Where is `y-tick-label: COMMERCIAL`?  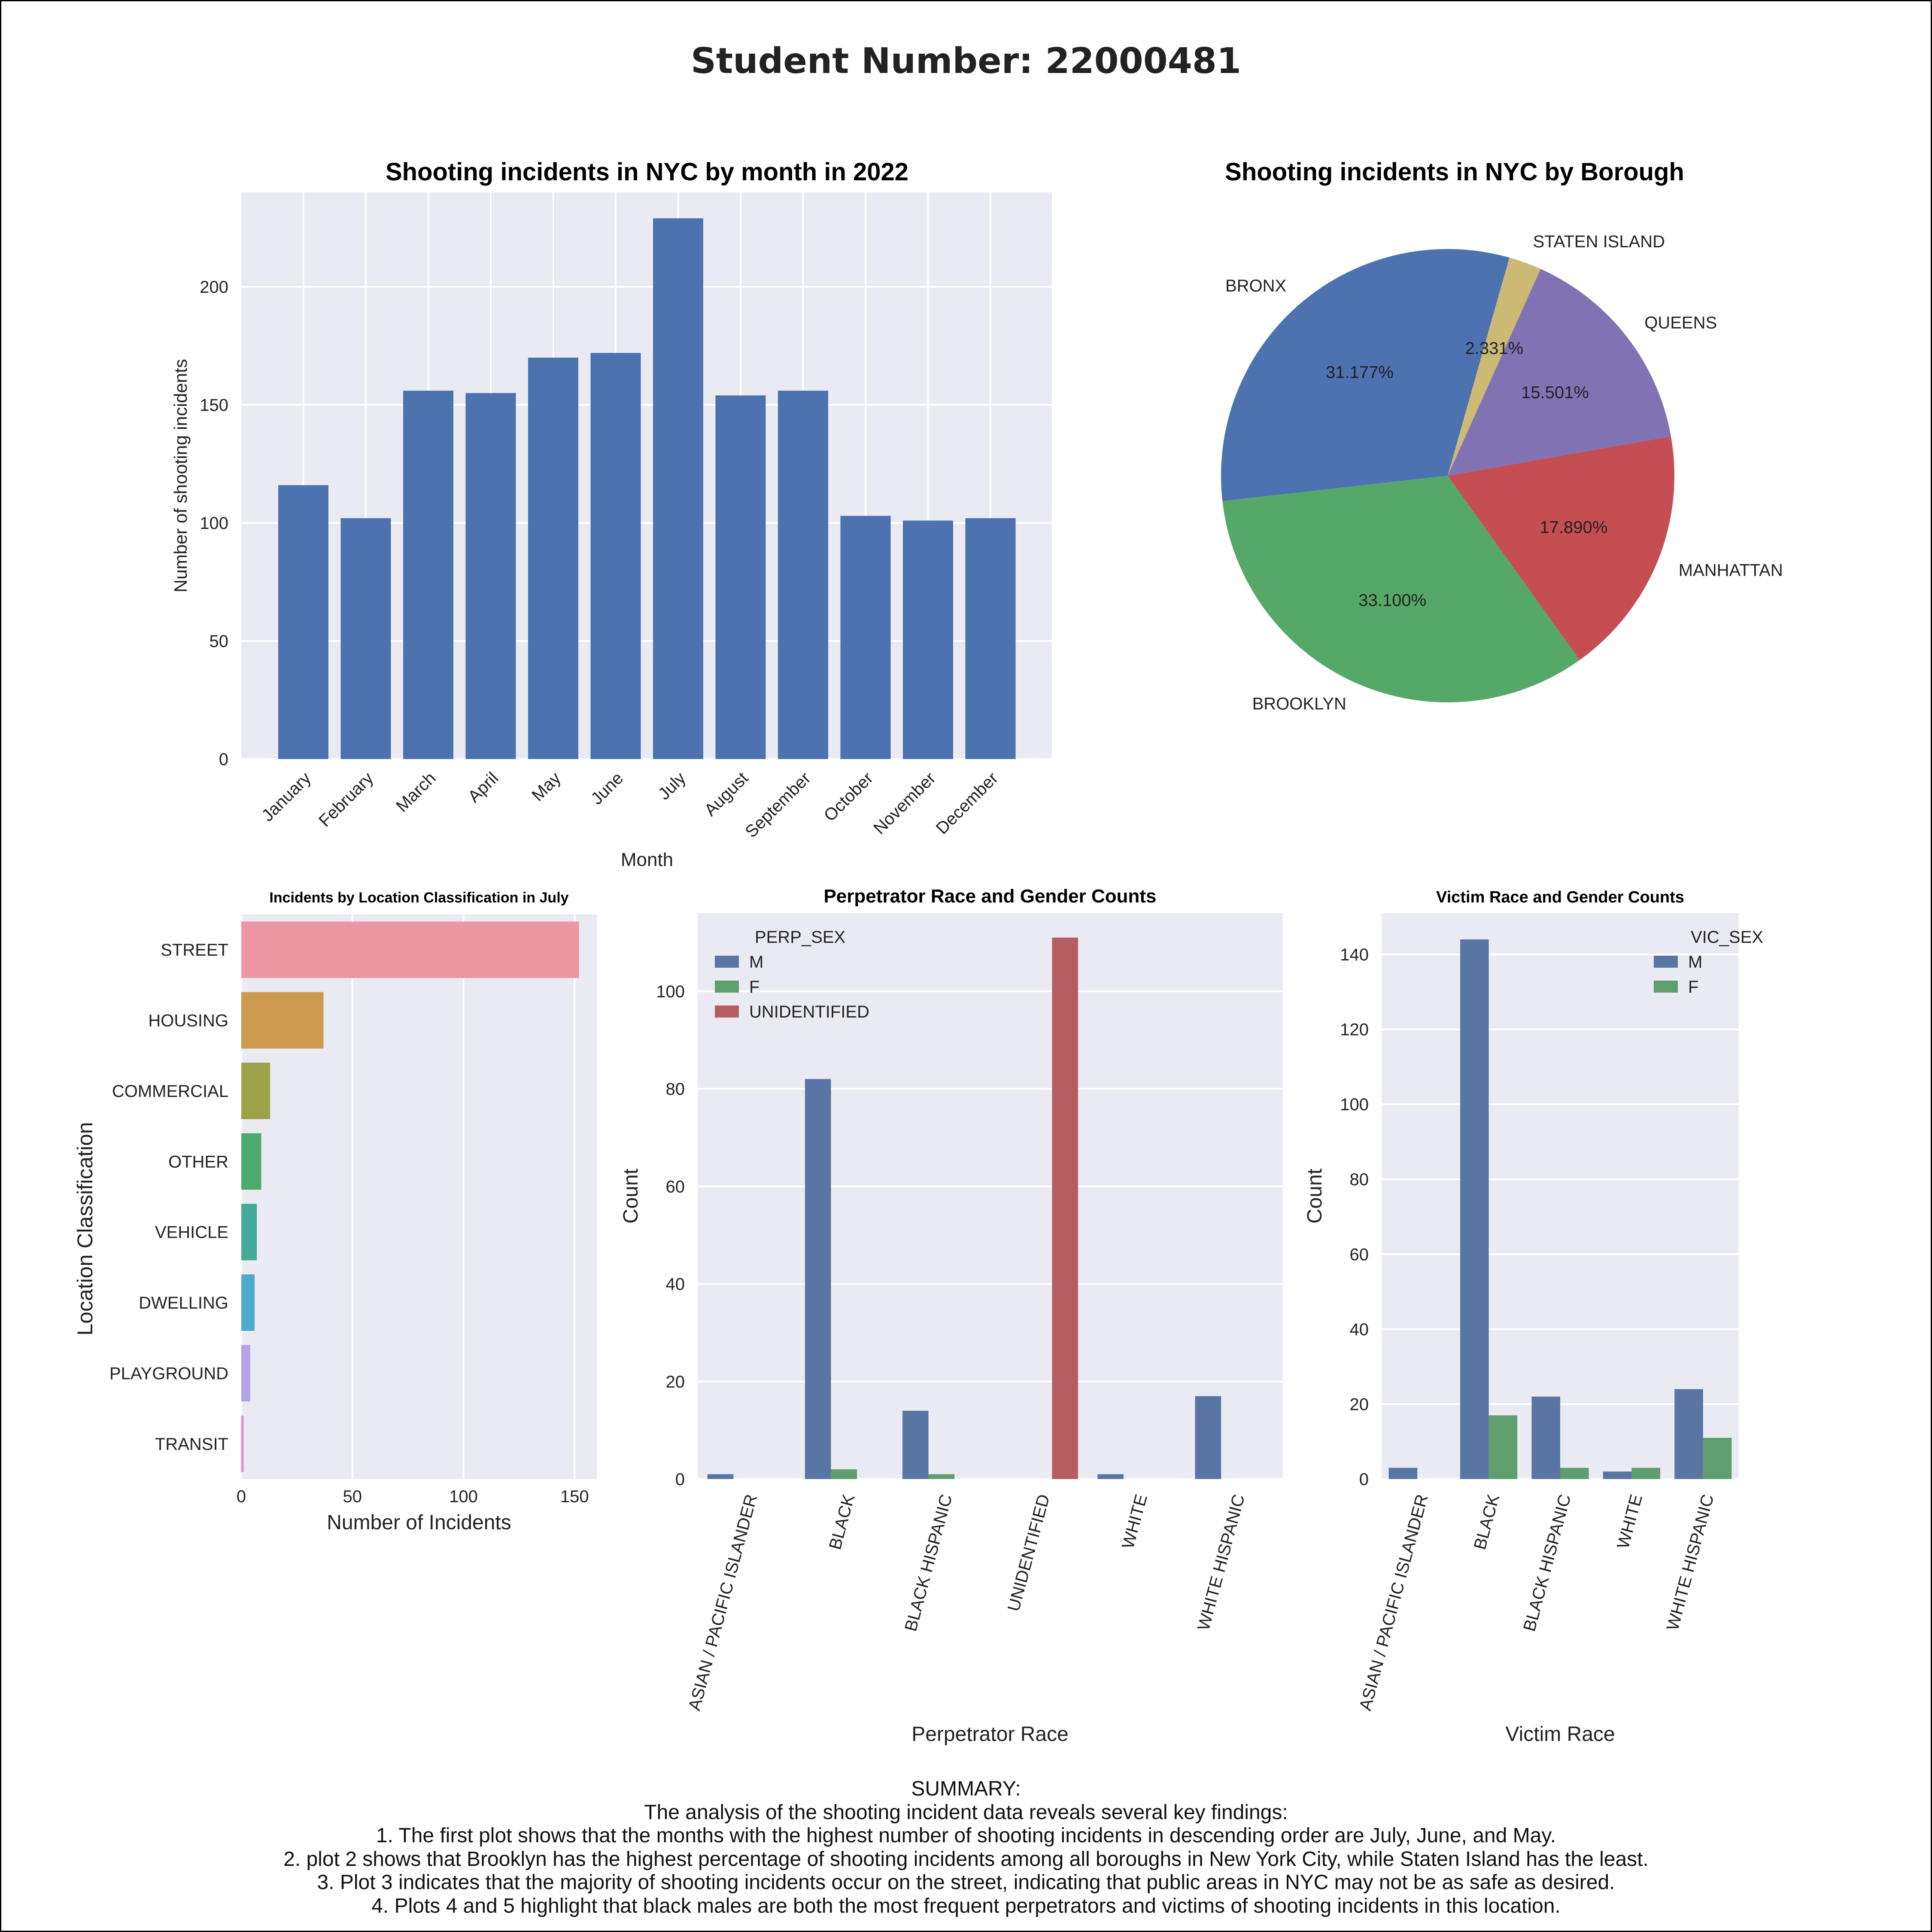
y-tick-label: COMMERCIAL is located at coordinates (170, 1091).